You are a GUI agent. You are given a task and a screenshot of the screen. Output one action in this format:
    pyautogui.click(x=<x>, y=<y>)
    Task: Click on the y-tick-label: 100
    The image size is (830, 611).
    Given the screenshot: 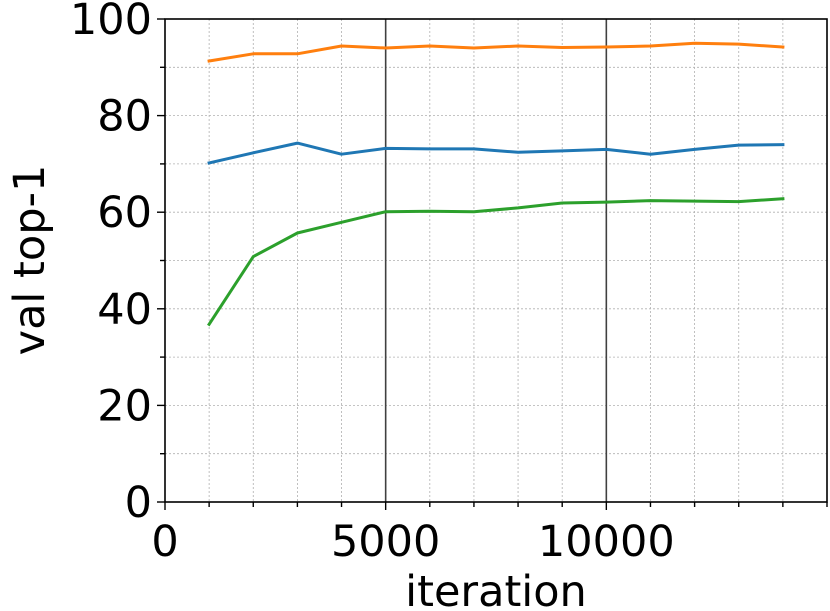 What is the action you would take?
    pyautogui.click(x=111, y=22)
    